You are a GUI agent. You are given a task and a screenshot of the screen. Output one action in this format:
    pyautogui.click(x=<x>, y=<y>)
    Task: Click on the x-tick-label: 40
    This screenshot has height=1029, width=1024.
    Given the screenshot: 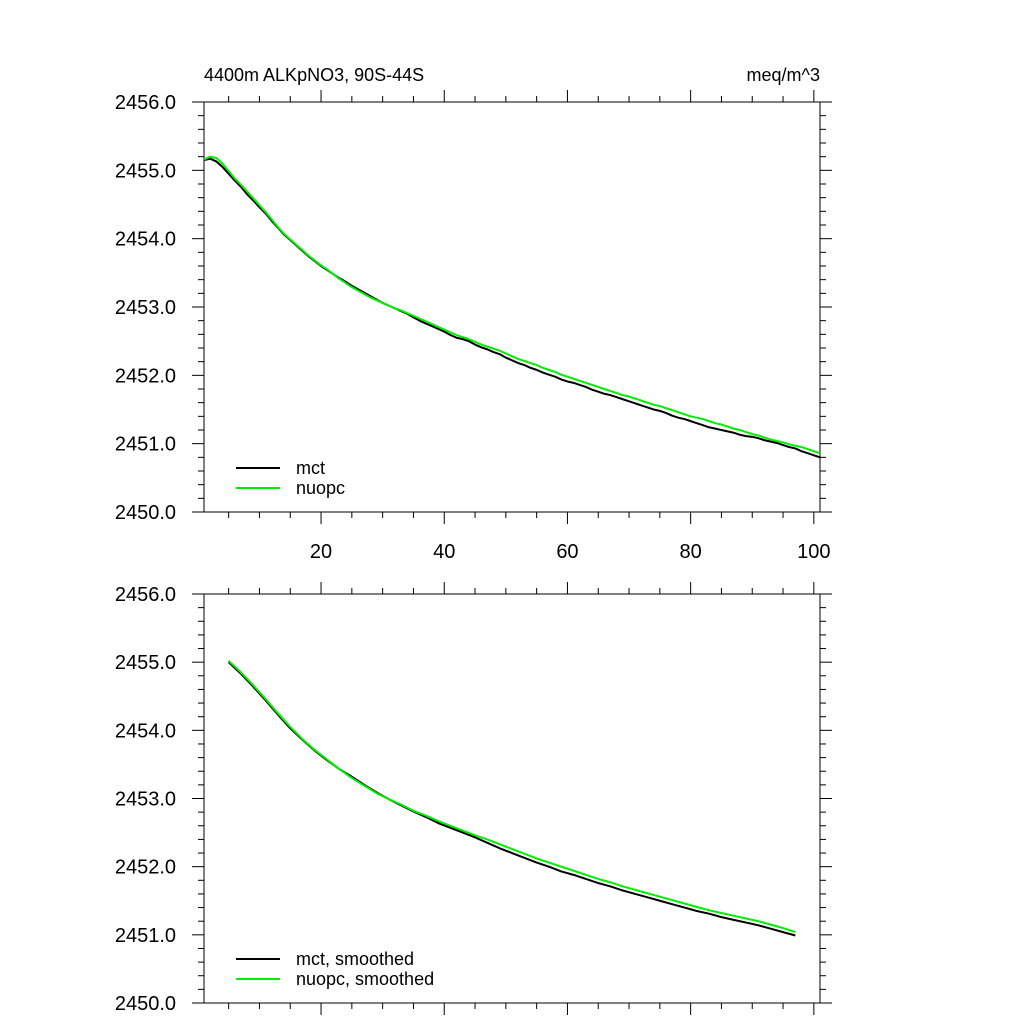 What is the action you would take?
    pyautogui.click(x=444, y=552)
    